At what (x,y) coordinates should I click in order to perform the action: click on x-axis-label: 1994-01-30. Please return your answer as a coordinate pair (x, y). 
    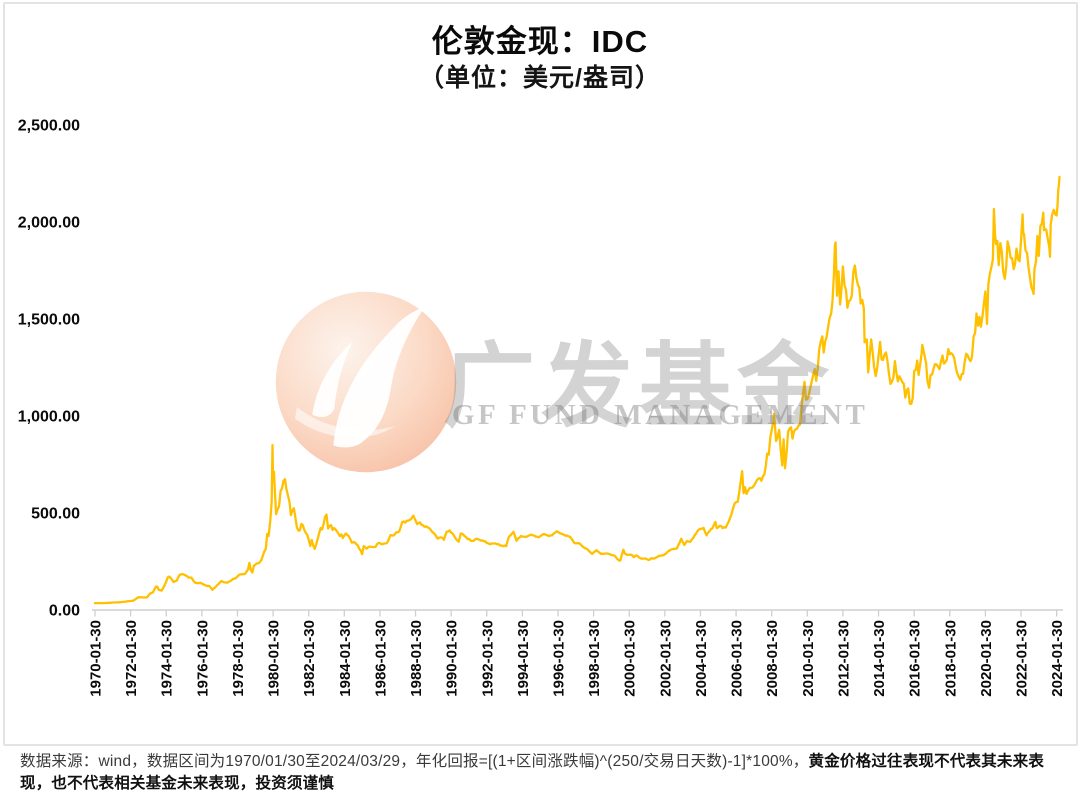
    Looking at the image, I should click on (523, 658).